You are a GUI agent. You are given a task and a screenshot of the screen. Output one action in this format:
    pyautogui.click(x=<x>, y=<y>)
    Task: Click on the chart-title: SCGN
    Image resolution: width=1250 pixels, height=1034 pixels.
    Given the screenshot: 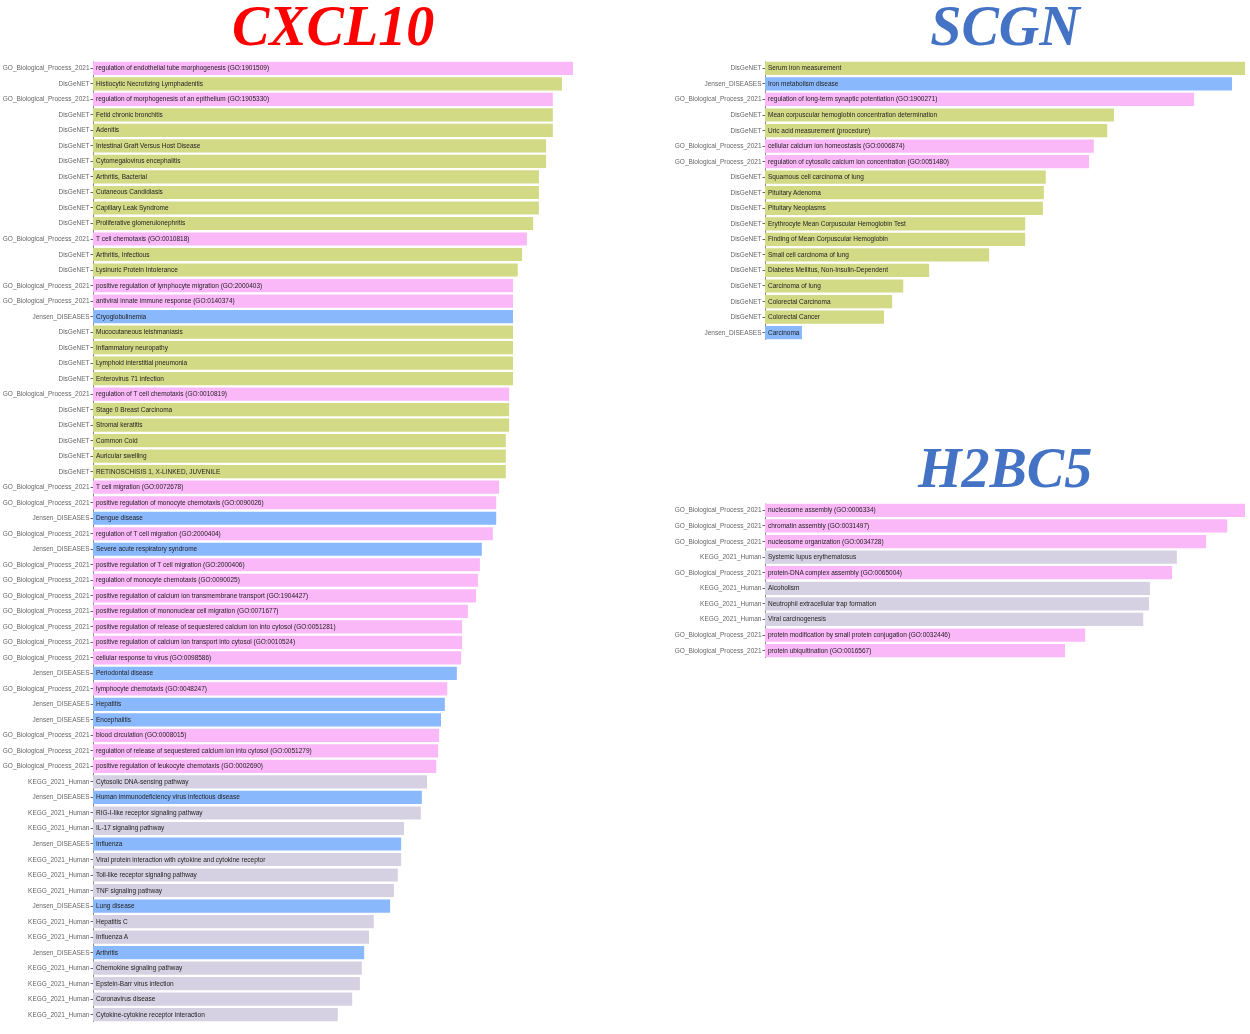 What is the action you would take?
    pyautogui.click(x=1006, y=28)
    